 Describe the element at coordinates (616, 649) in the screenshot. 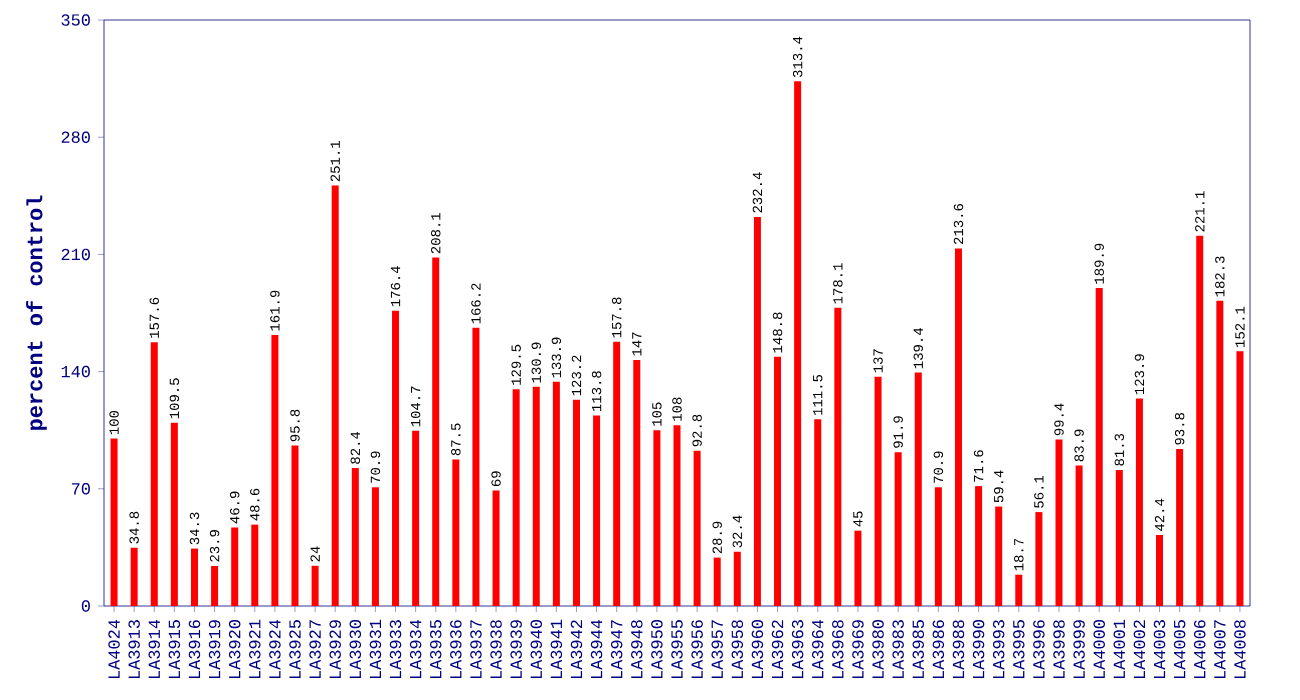

I see `x-tick-label: LA3947` at that location.